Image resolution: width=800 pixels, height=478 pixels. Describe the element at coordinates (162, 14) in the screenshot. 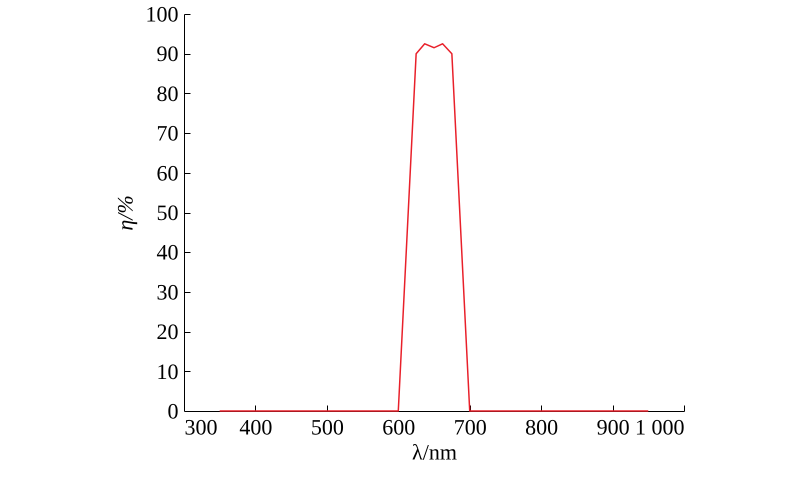

I see `y-tick-label: 100` at that location.